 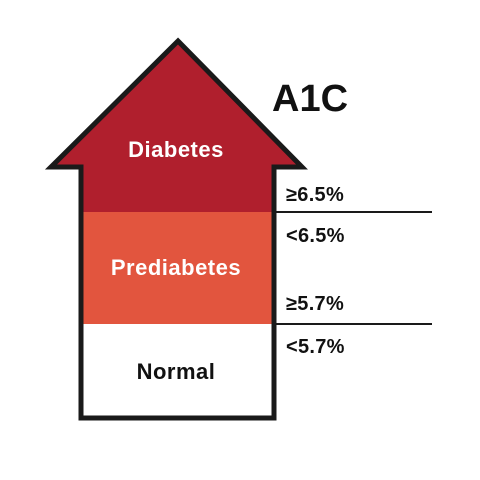 I want to click on prediabetes-label: Prediabetes, so click(x=176, y=267).